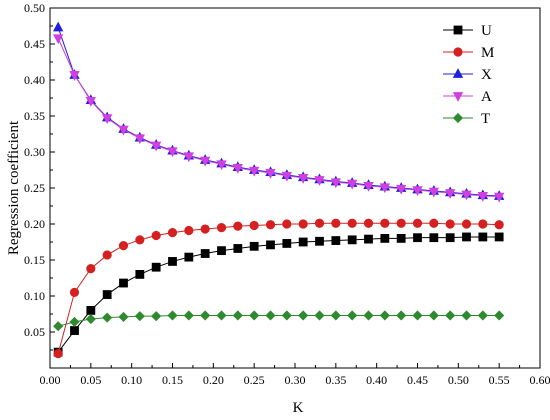 The image size is (550, 420). What do you see at coordinates (486, 97) in the screenshot?
I see `legend-label: A` at bounding box center [486, 97].